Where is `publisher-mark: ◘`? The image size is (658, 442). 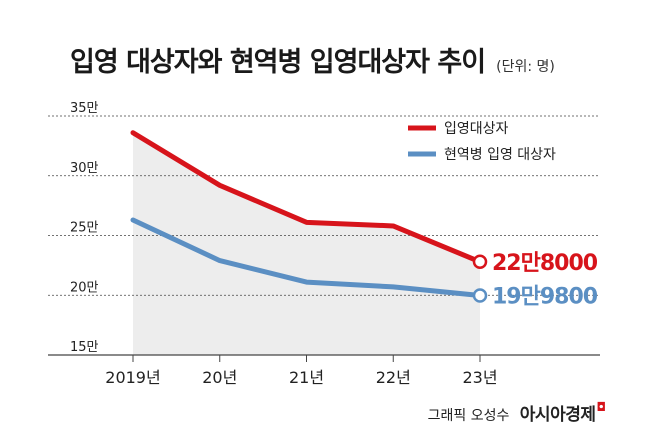
publisher-mark: ◘ is located at coordinates (601, 407).